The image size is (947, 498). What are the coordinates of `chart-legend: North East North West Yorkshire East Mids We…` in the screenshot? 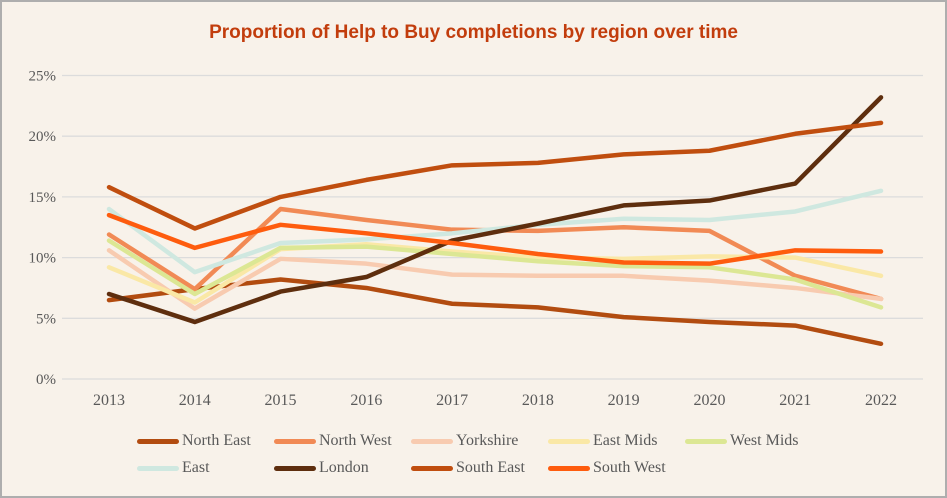 It's located at (479, 454).